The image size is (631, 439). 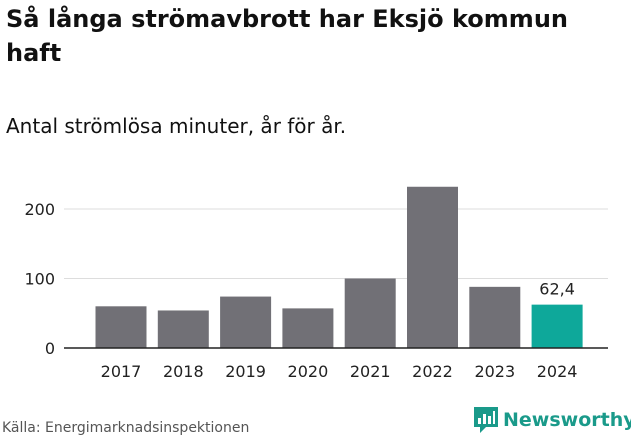 I want to click on x-tick-label: 2018, so click(x=183, y=371).